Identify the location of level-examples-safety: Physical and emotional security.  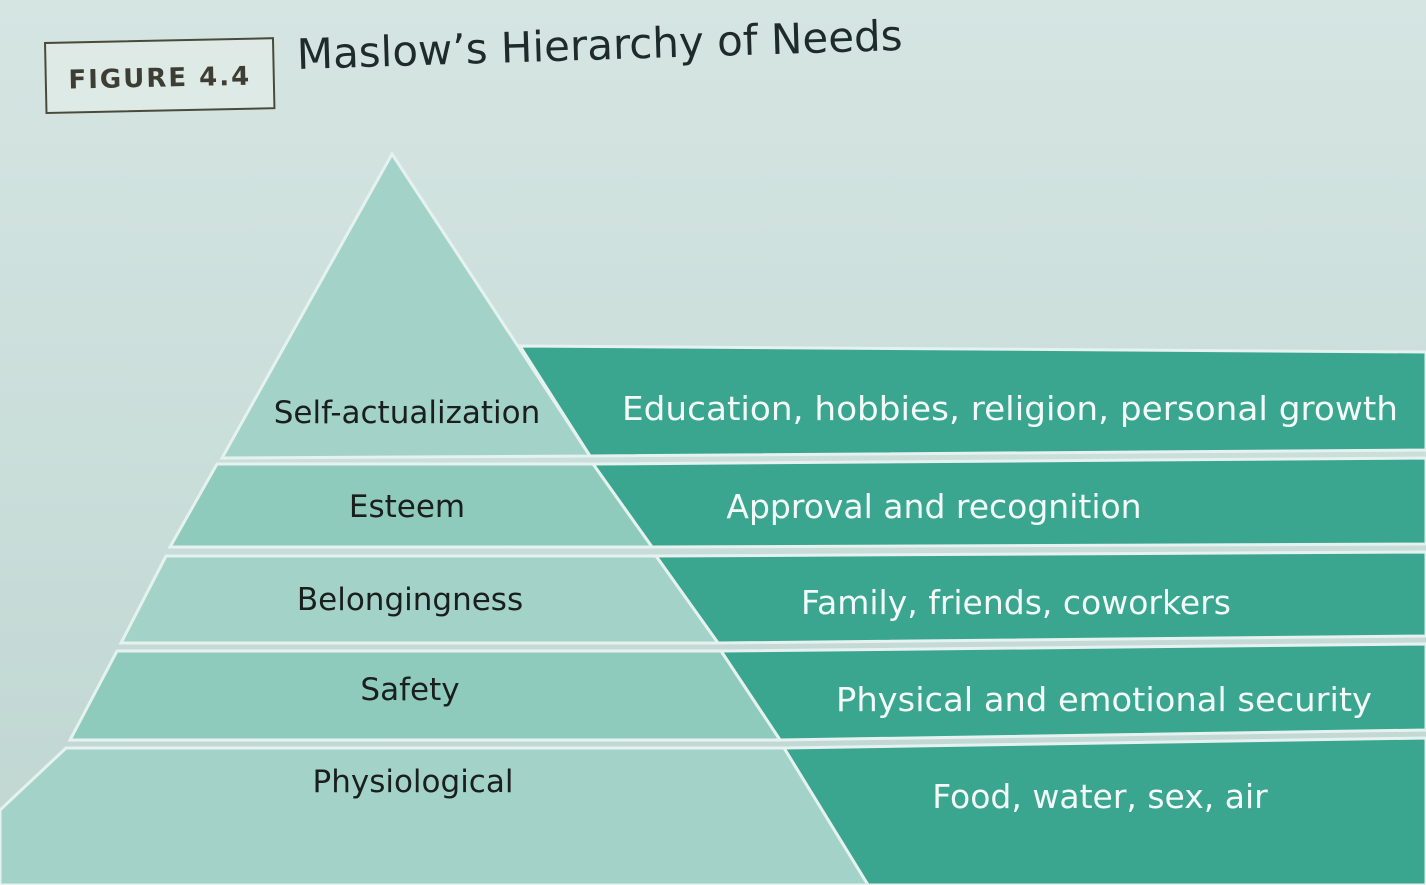
(1104, 699).